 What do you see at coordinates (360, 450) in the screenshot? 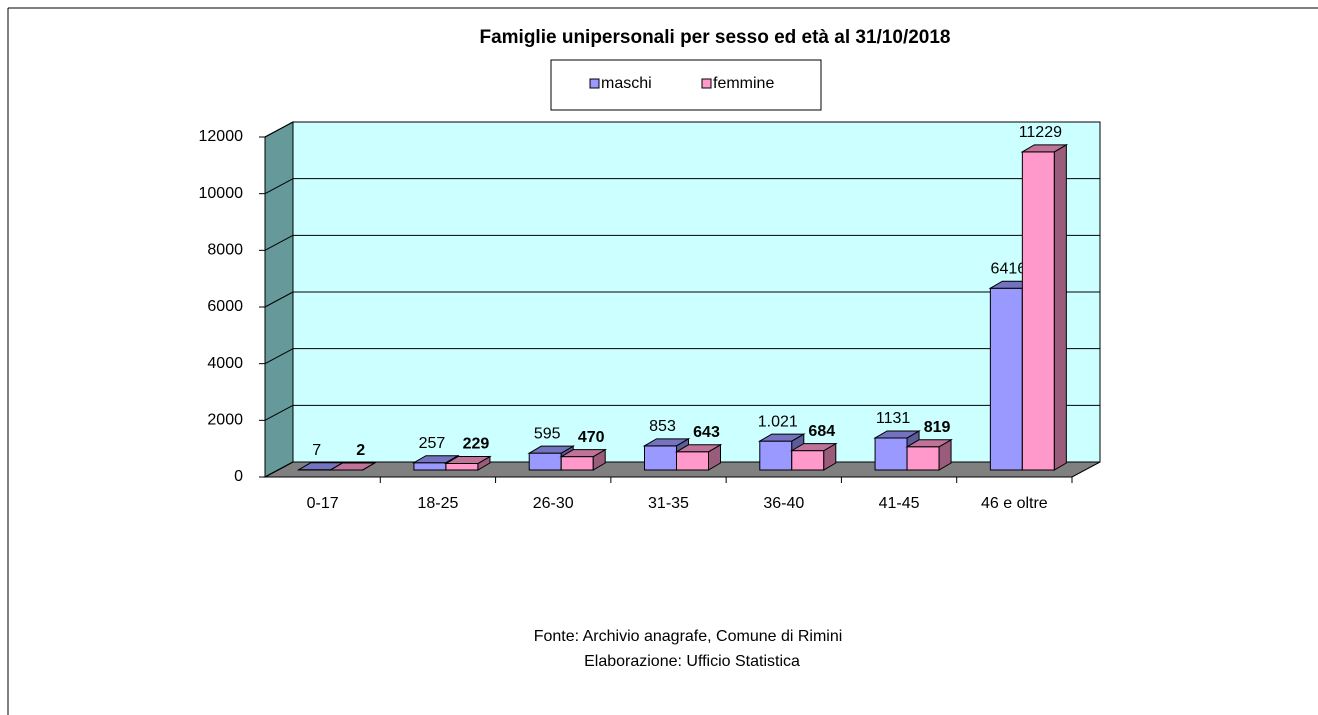
I see `data-label: 2` at bounding box center [360, 450].